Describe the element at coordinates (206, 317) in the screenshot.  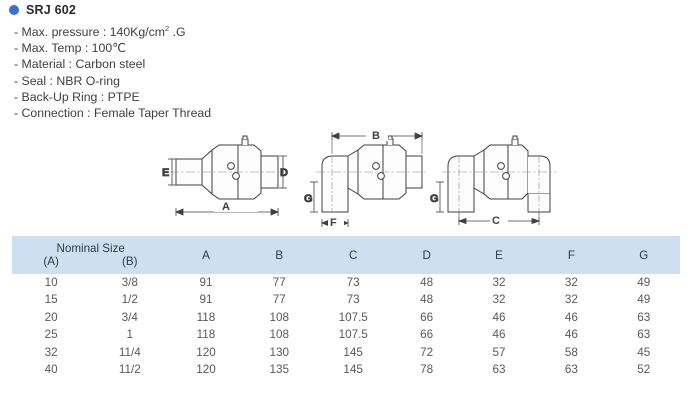
I see `cell-A: 118` at that location.